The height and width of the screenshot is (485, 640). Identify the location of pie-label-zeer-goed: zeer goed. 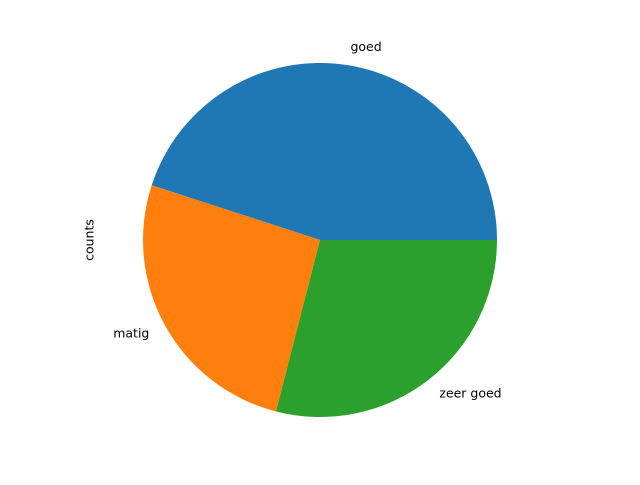
(470, 392).